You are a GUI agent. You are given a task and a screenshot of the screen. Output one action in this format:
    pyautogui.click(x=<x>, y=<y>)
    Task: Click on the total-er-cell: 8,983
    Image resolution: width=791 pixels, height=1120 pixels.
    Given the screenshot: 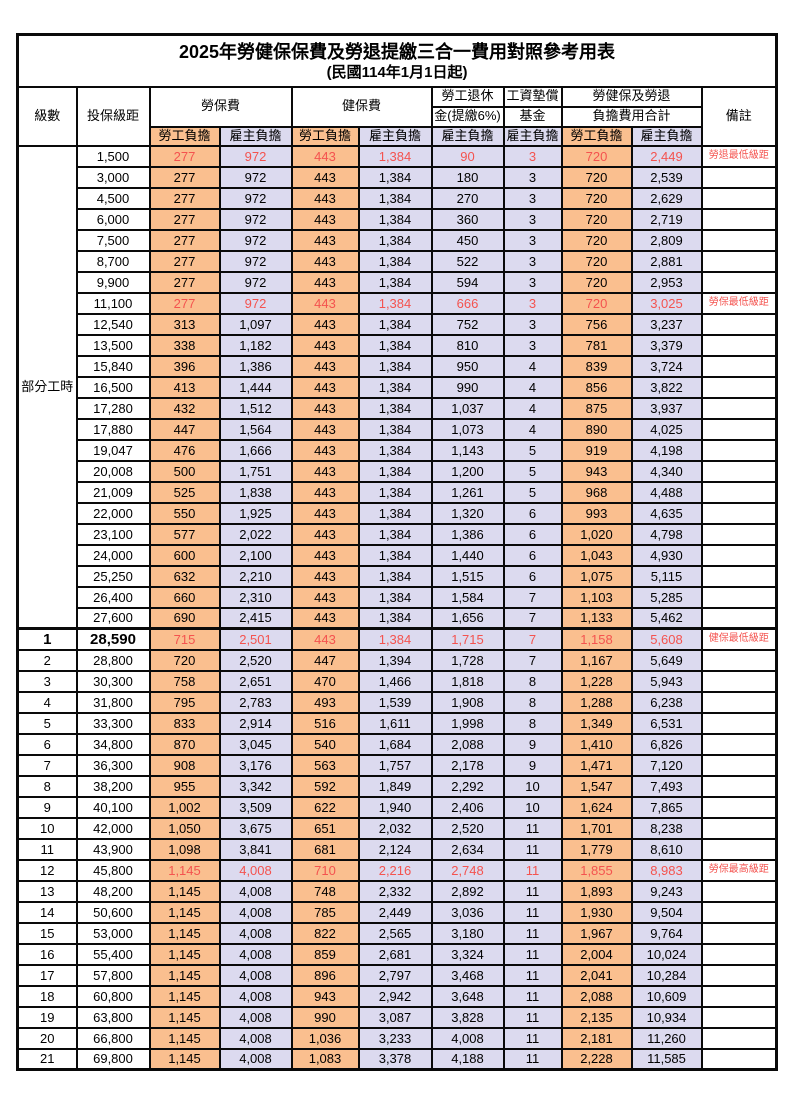 What is the action you would take?
    pyautogui.click(x=666, y=870)
    